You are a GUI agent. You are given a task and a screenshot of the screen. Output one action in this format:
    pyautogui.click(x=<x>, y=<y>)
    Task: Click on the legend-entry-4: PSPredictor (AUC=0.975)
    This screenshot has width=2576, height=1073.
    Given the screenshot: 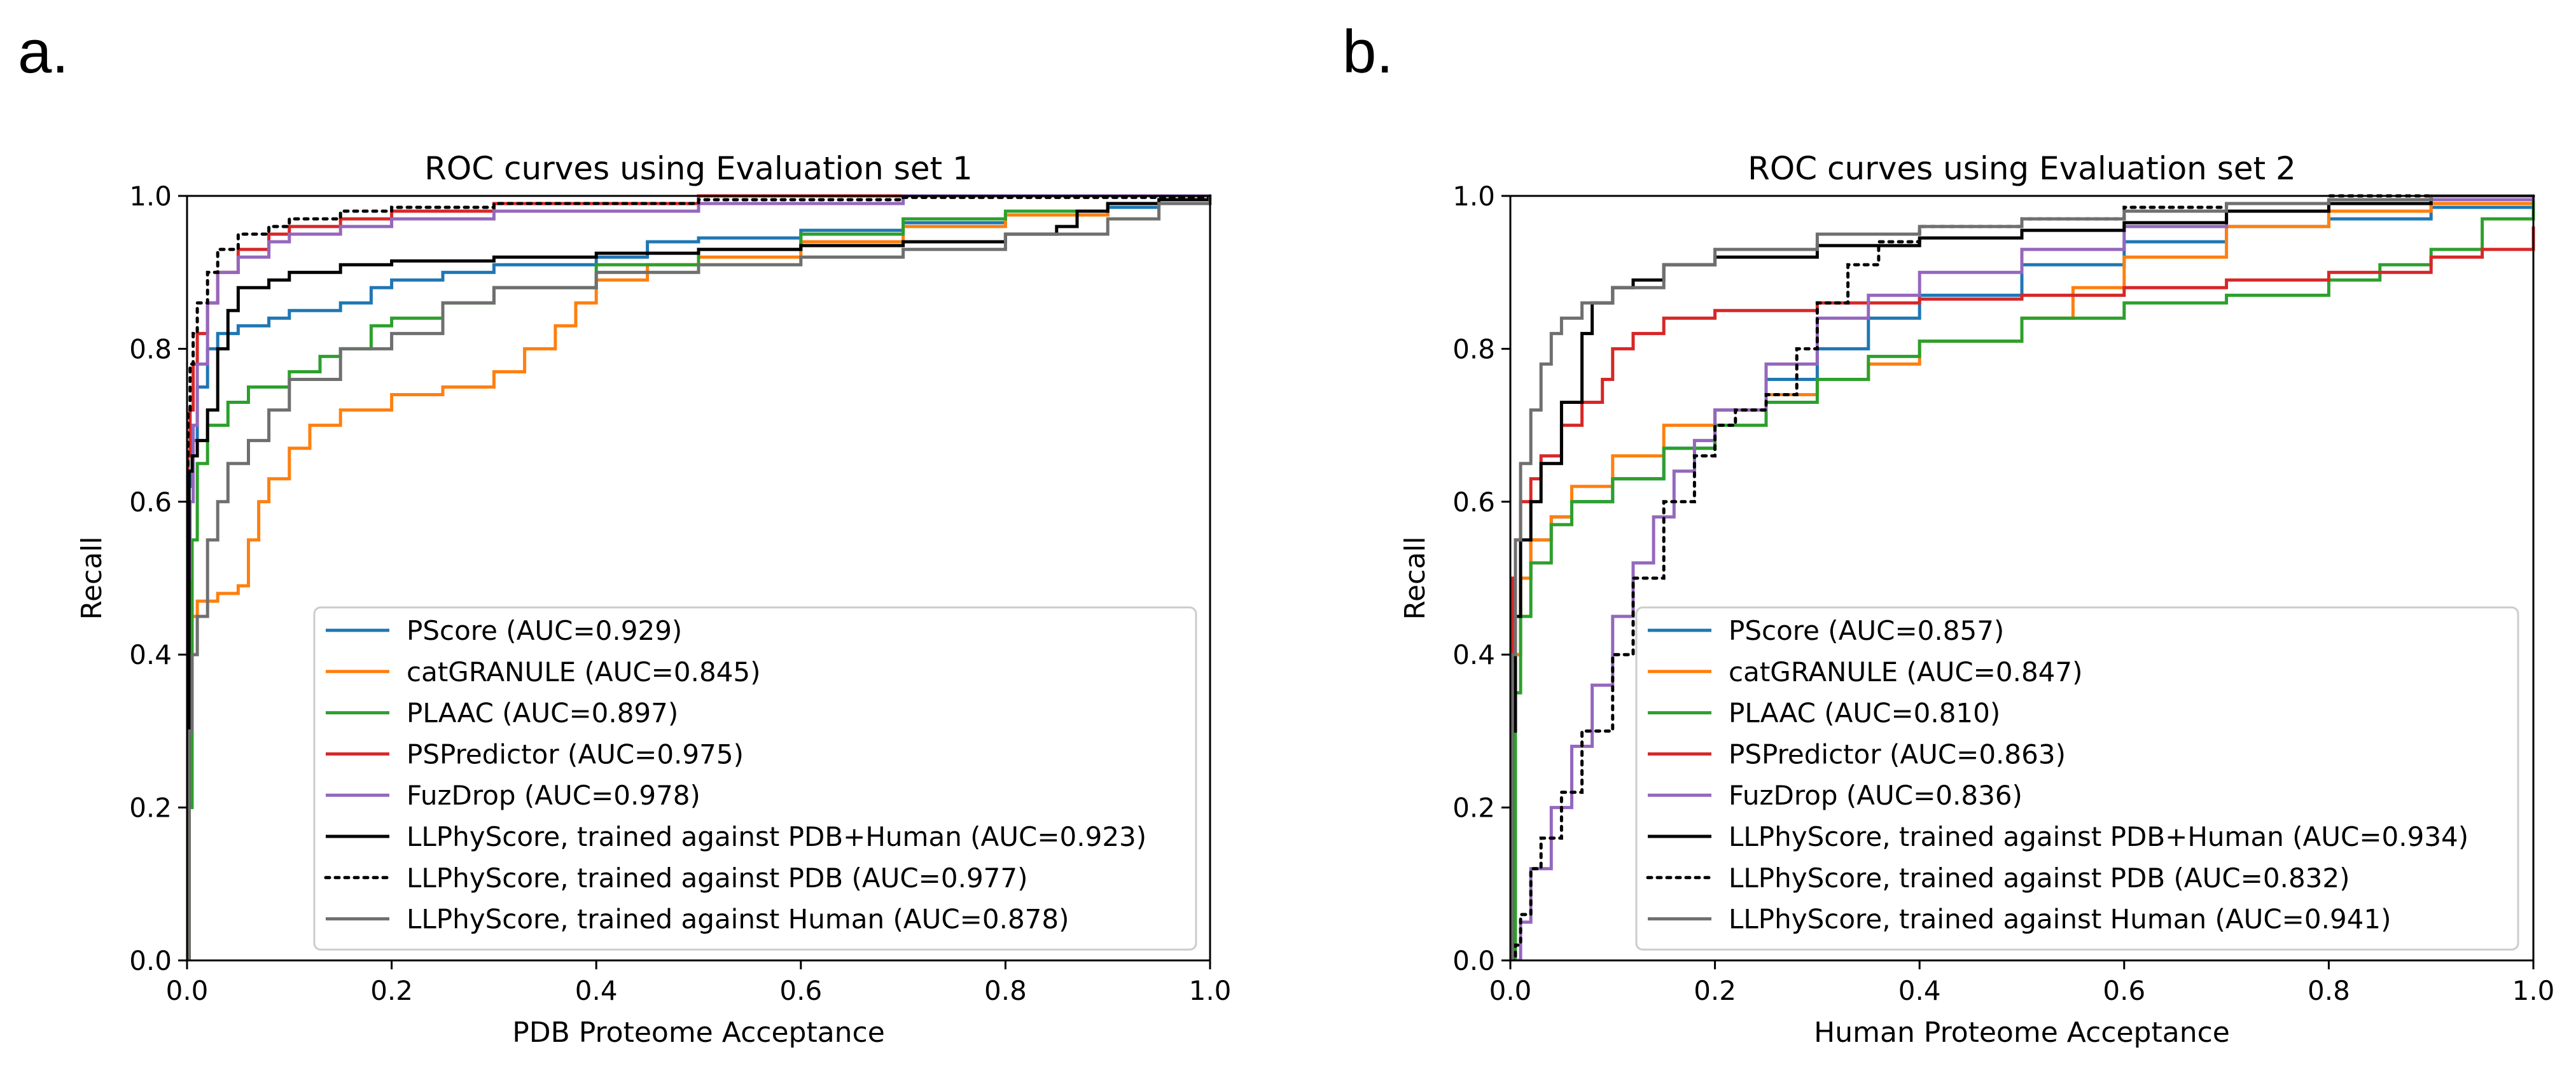 What is the action you would take?
    pyautogui.click(x=575, y=754)
    